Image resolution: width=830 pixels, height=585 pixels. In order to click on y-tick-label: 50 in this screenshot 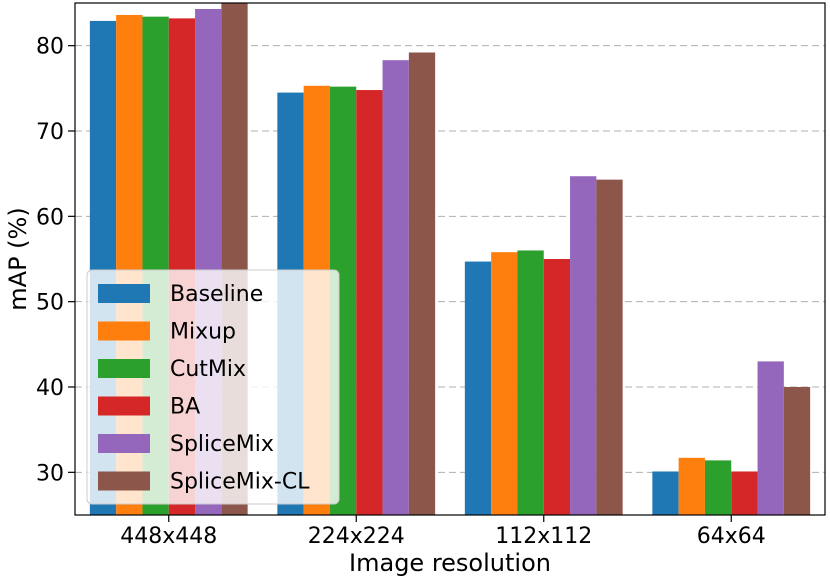, I will do `click(50, 303)`.